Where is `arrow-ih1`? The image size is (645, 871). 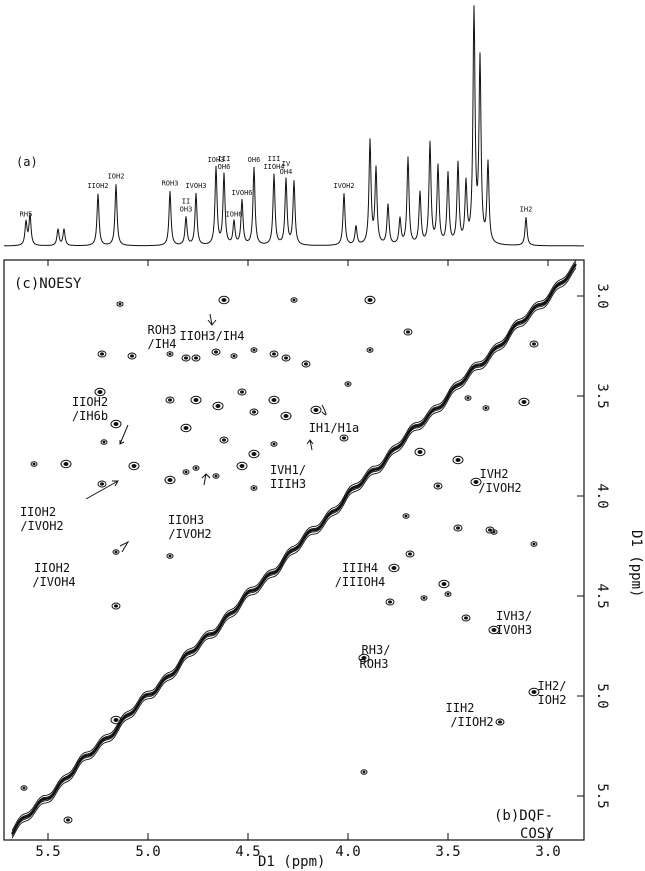 arrow-ih1 is located at coordinates (324, 410).